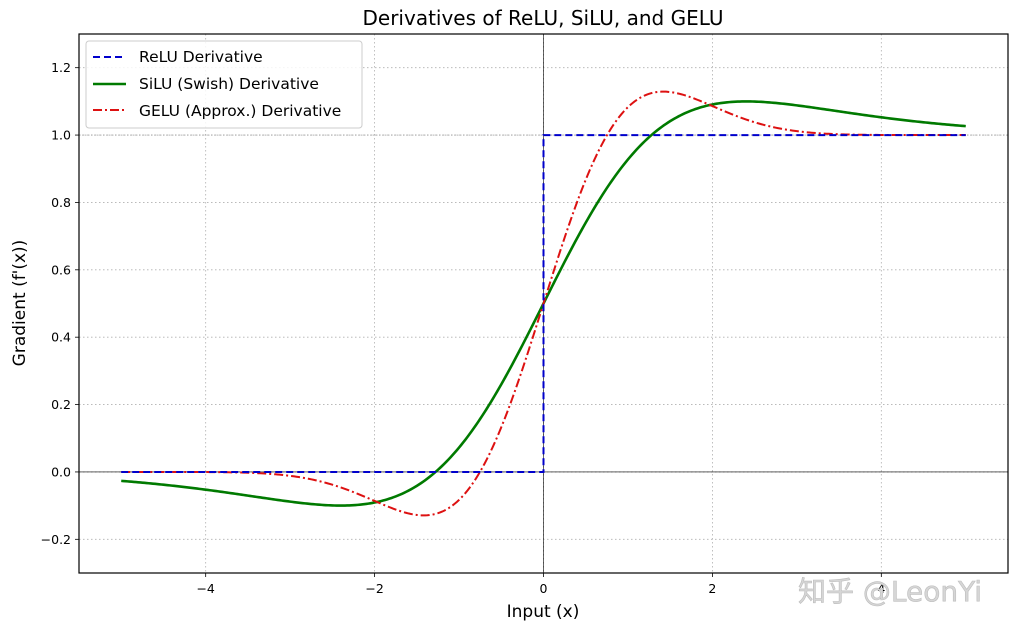  Describe the element at coordinates (61, 67) in the screenshot. I see `y-tick-label: 1.2` at that location.